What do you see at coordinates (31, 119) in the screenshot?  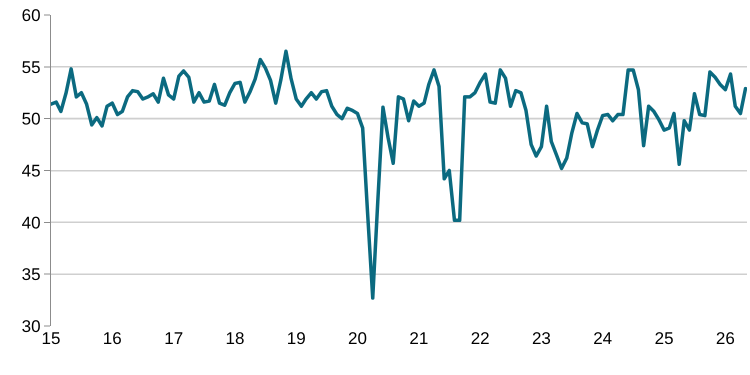 I see `y-tick-label: 50` at bounding box center [31, 119].